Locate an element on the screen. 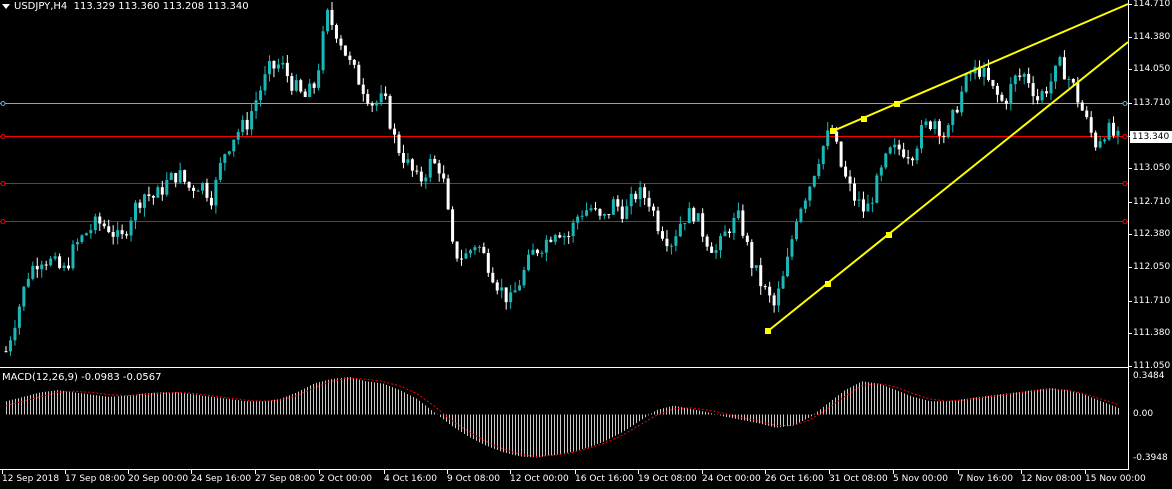  price-tick-label: 114.380 is located at coordinates (1152, 36).